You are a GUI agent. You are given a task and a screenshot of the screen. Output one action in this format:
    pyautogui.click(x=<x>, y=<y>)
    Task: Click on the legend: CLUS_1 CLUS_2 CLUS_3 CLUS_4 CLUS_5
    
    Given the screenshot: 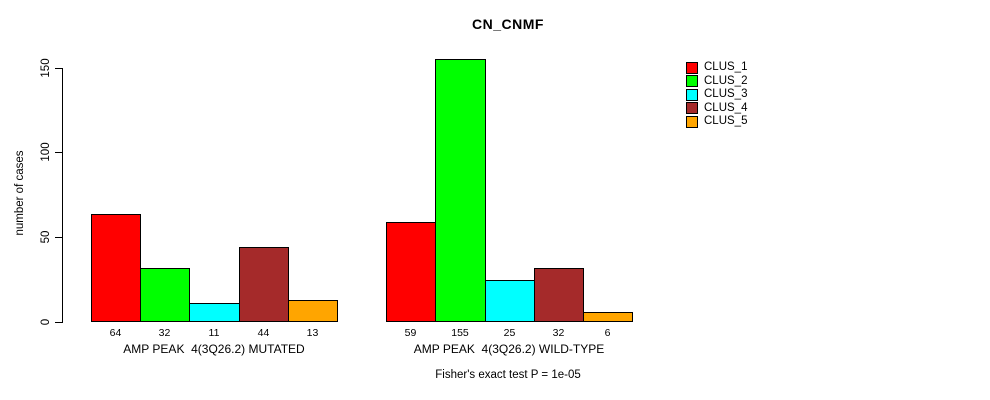 What is the action you would take?
    pyautogui.click(x=716, y=95)
    